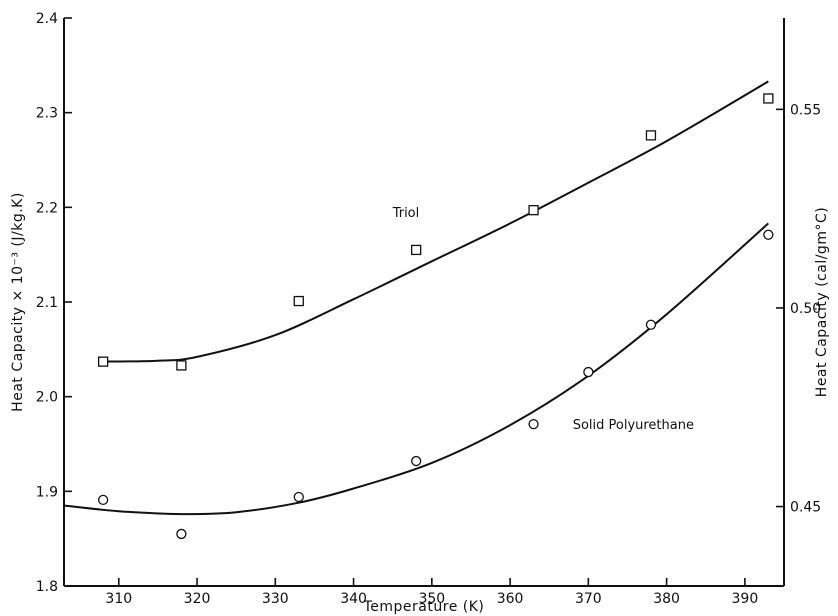 This screenshot has height=616, width=838. I want to click on x-tick-label: 370, so click(588, 599).